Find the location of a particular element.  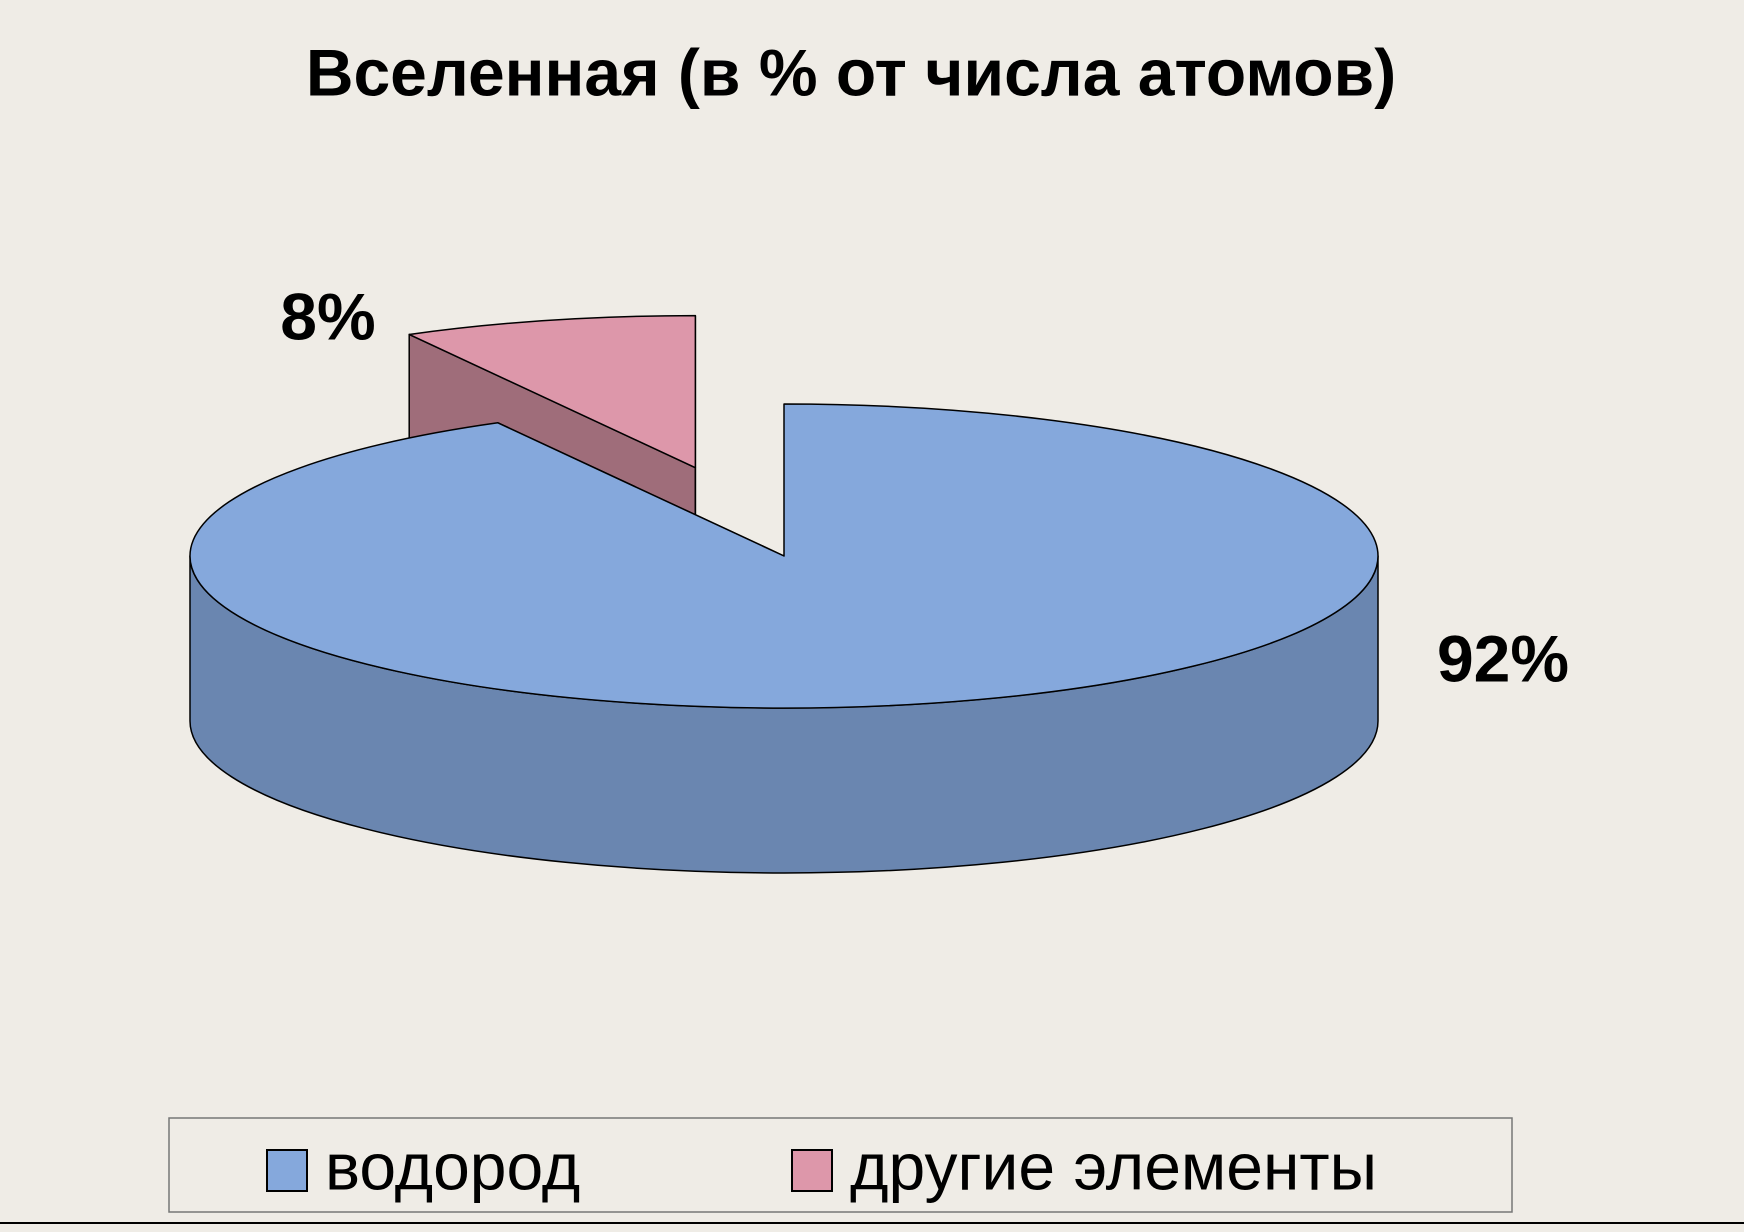

chart-title: Вселенная (в % от числа атомов) is located at coordinates (851, 72).